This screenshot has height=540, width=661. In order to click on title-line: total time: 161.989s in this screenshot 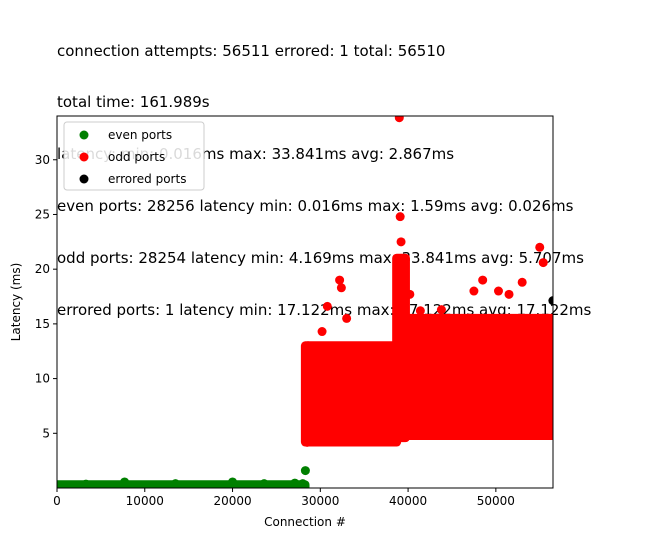, I will do `click(133, 102)`.